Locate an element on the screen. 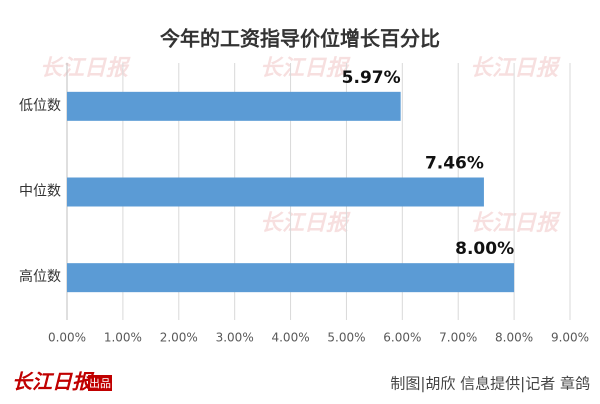 The width and height of the screenshot is (600, 404). value-label: 5.97% is located at coordinates (371, 78).